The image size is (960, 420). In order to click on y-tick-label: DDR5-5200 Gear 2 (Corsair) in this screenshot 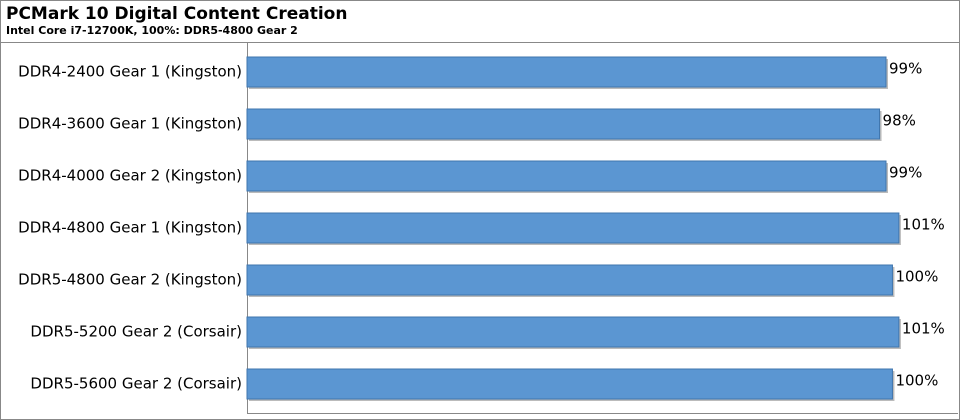, I will do `click(136, 332)`.